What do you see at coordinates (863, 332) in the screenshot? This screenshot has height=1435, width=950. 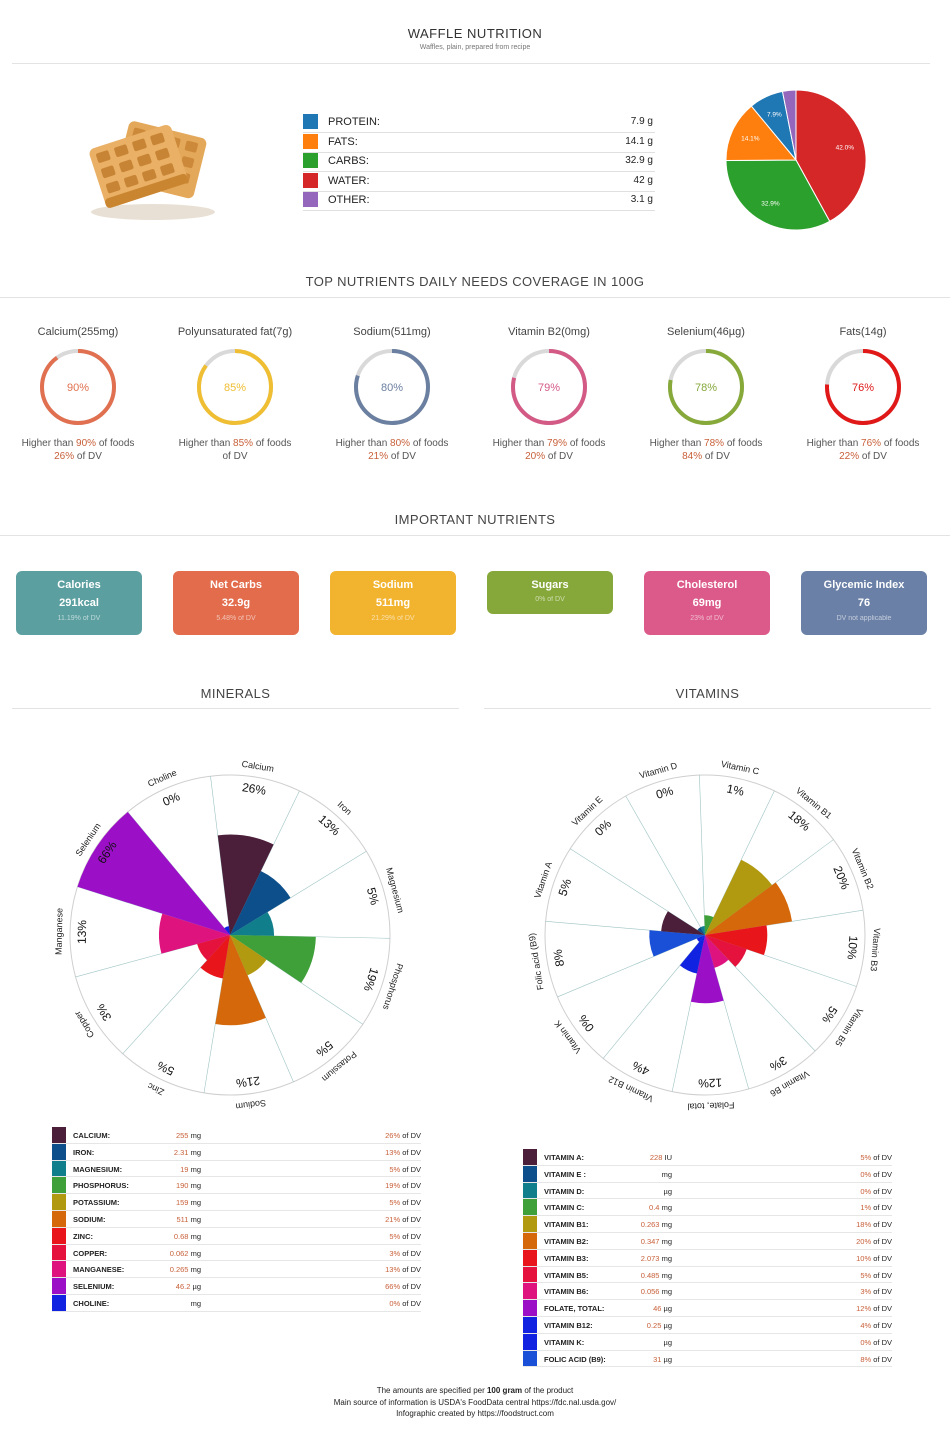 I see `ring-title: Fats(14g)` at bounding box center [863, 332].